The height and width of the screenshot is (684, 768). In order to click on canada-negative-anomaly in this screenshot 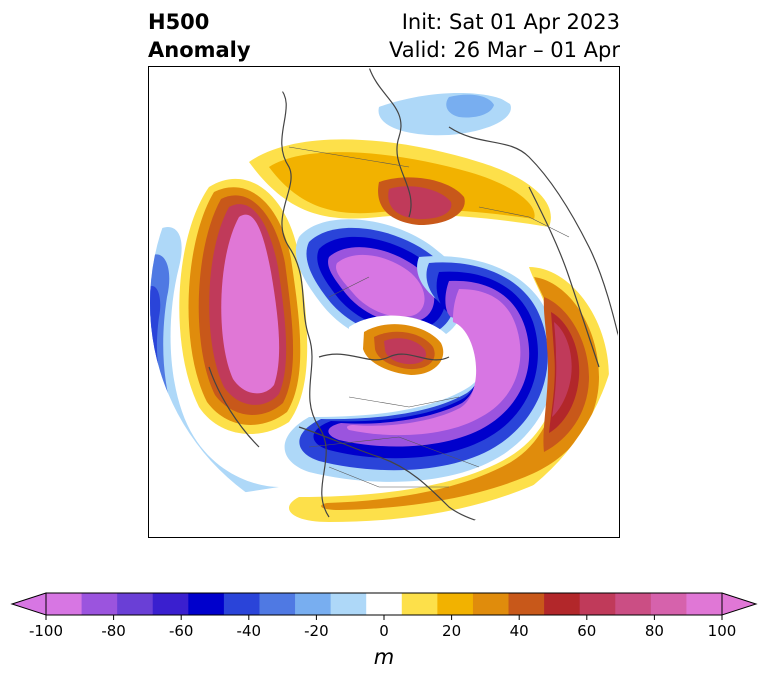, I will do `click(380, 282)`.